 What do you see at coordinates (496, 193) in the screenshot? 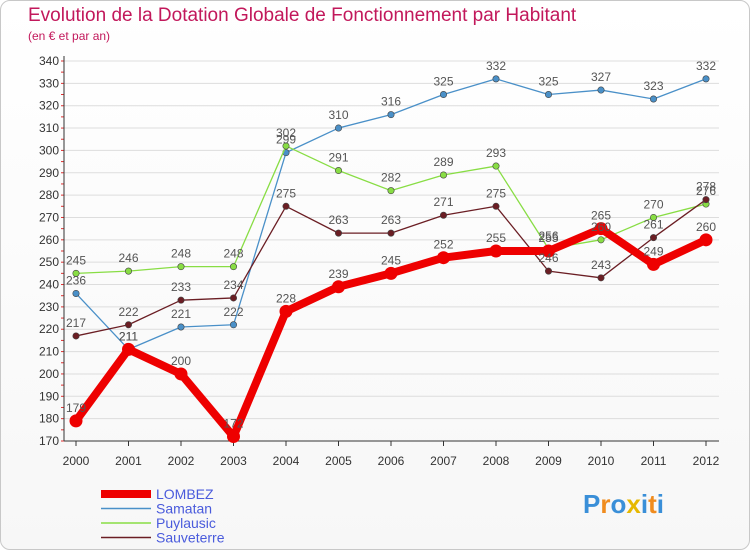
I see `data-label: 275` at bounding box center [496, 193].